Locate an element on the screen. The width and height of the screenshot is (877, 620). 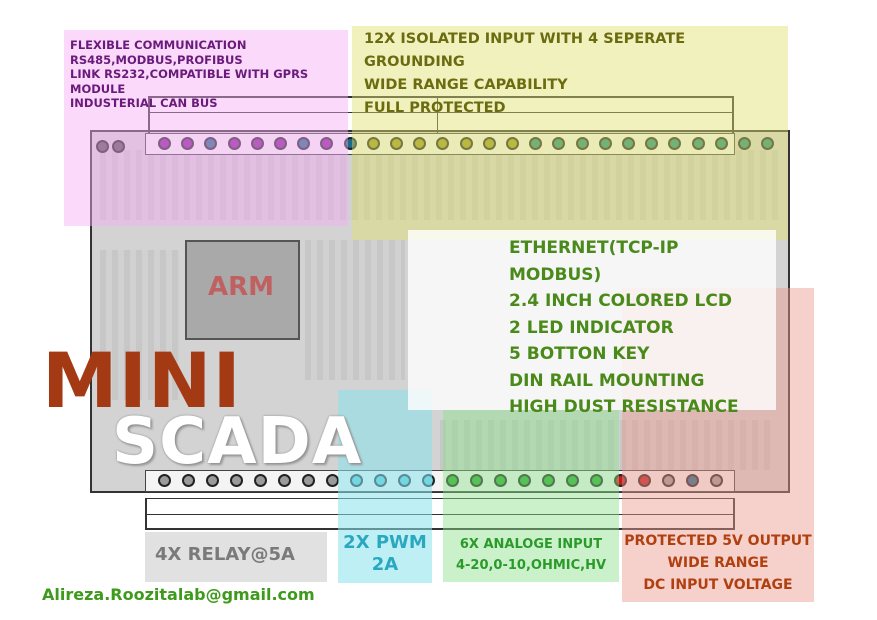
feature-line: 2.4 INCH COLORED LCD is located at coordinates (620, 301).